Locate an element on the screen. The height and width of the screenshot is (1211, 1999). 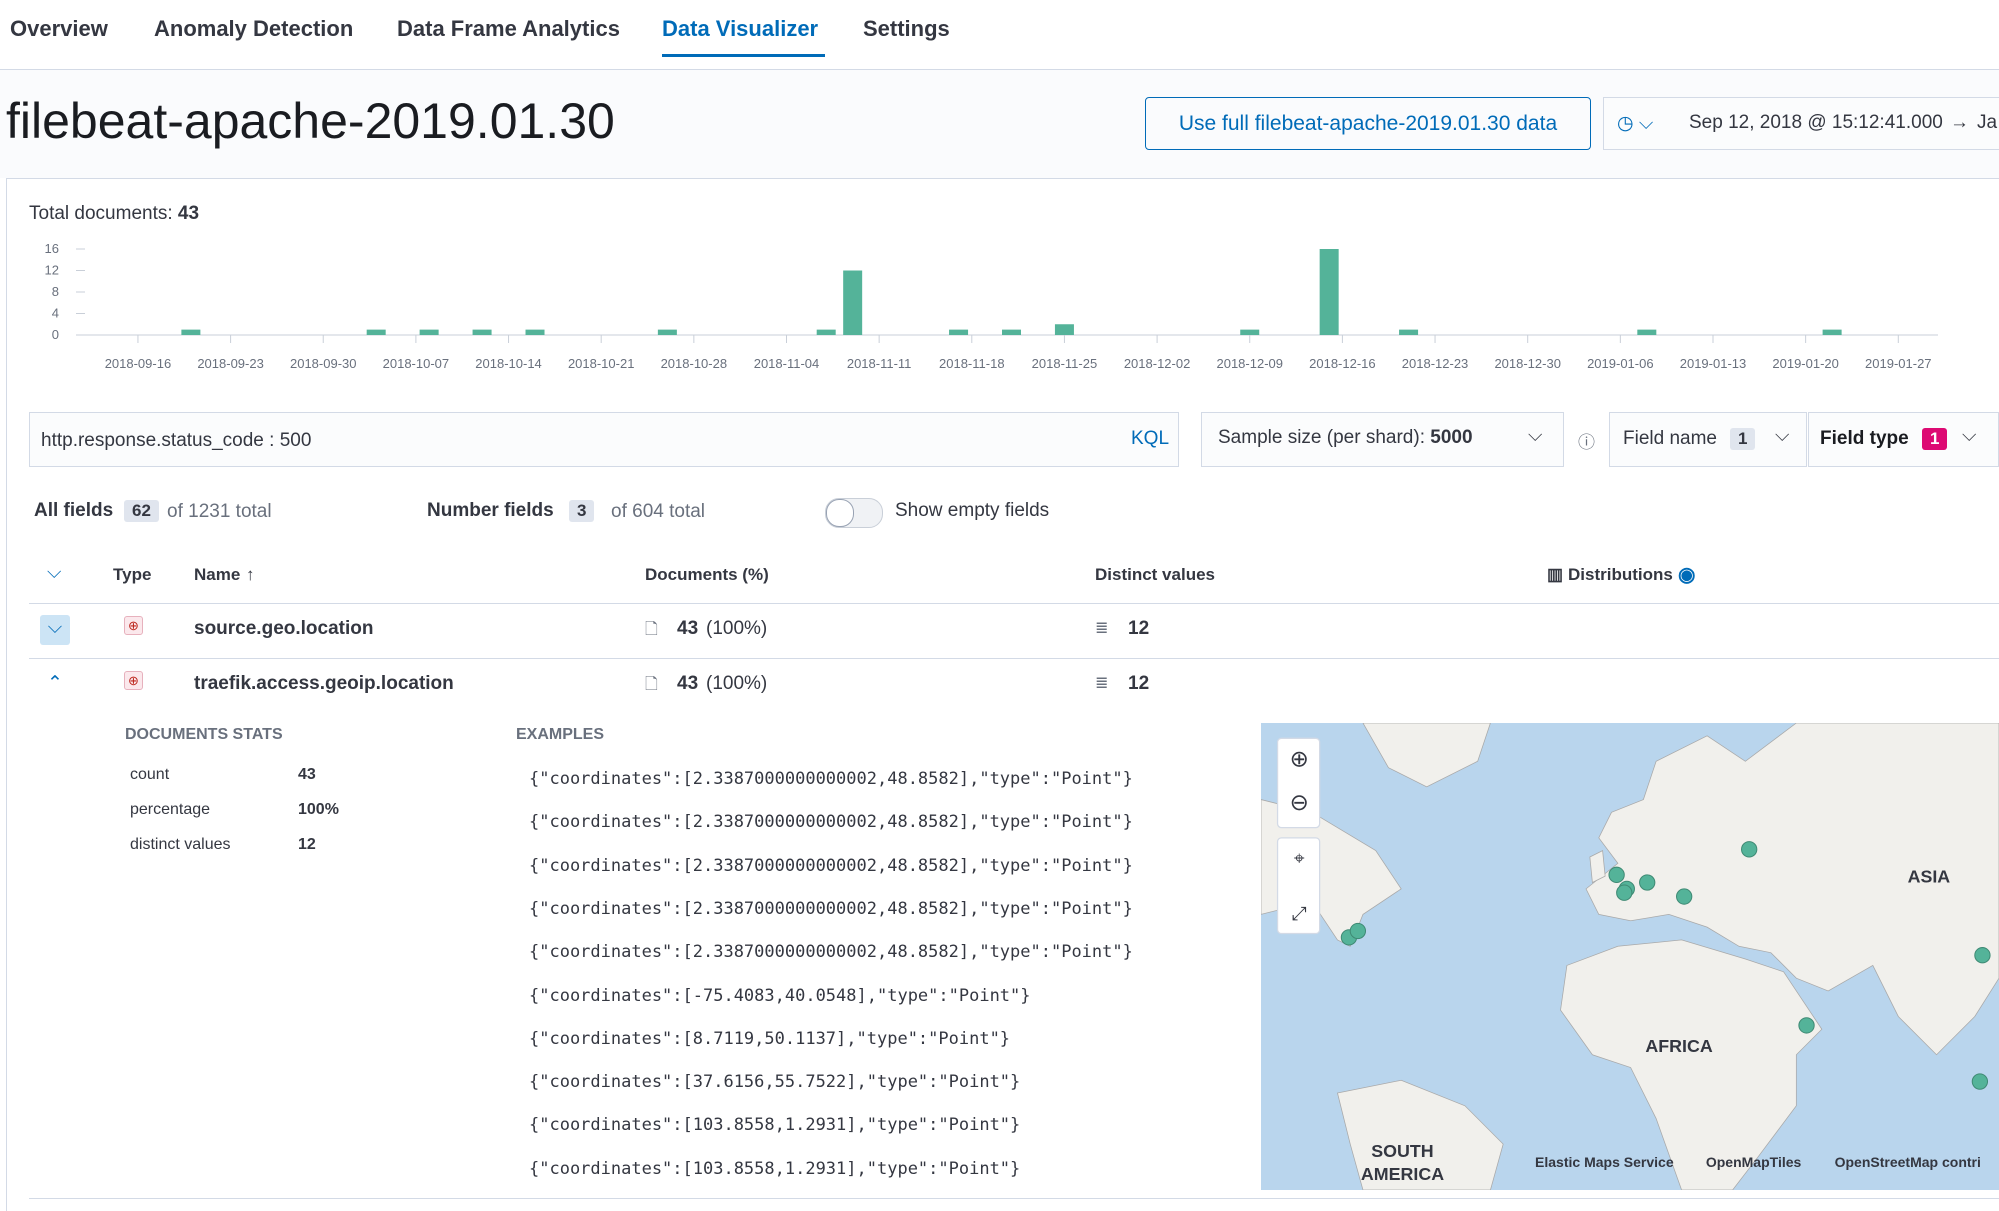
active-tab-underline is located at coordinates (743, 55).